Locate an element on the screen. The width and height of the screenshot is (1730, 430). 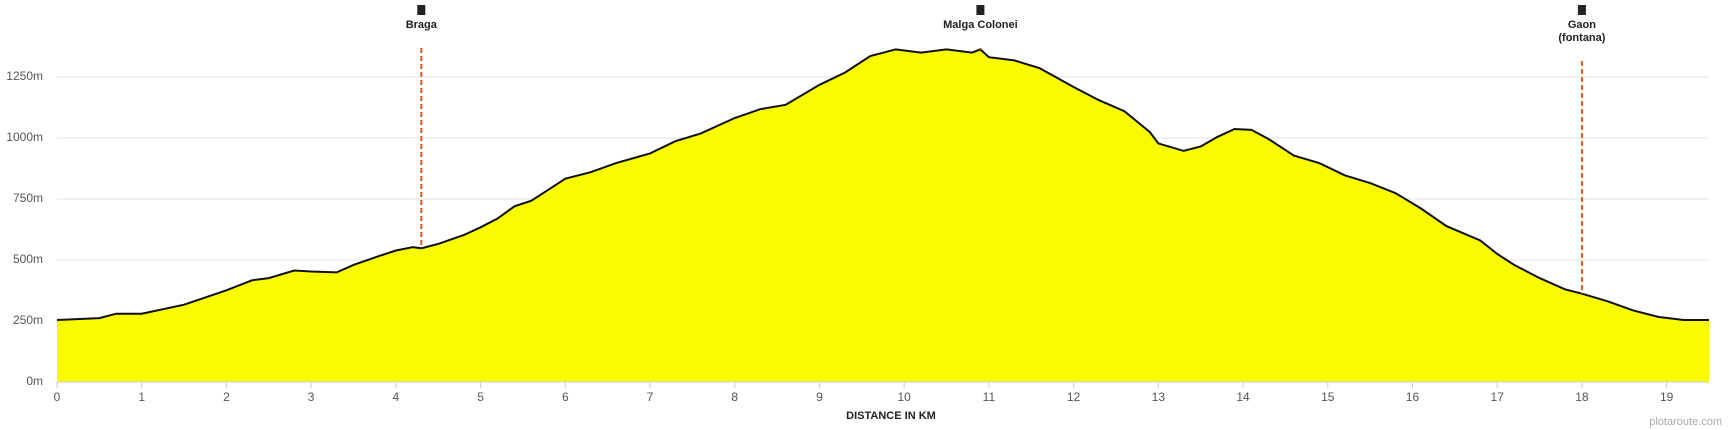
y-tick-label: 500m is located at coordinates (28, 259).